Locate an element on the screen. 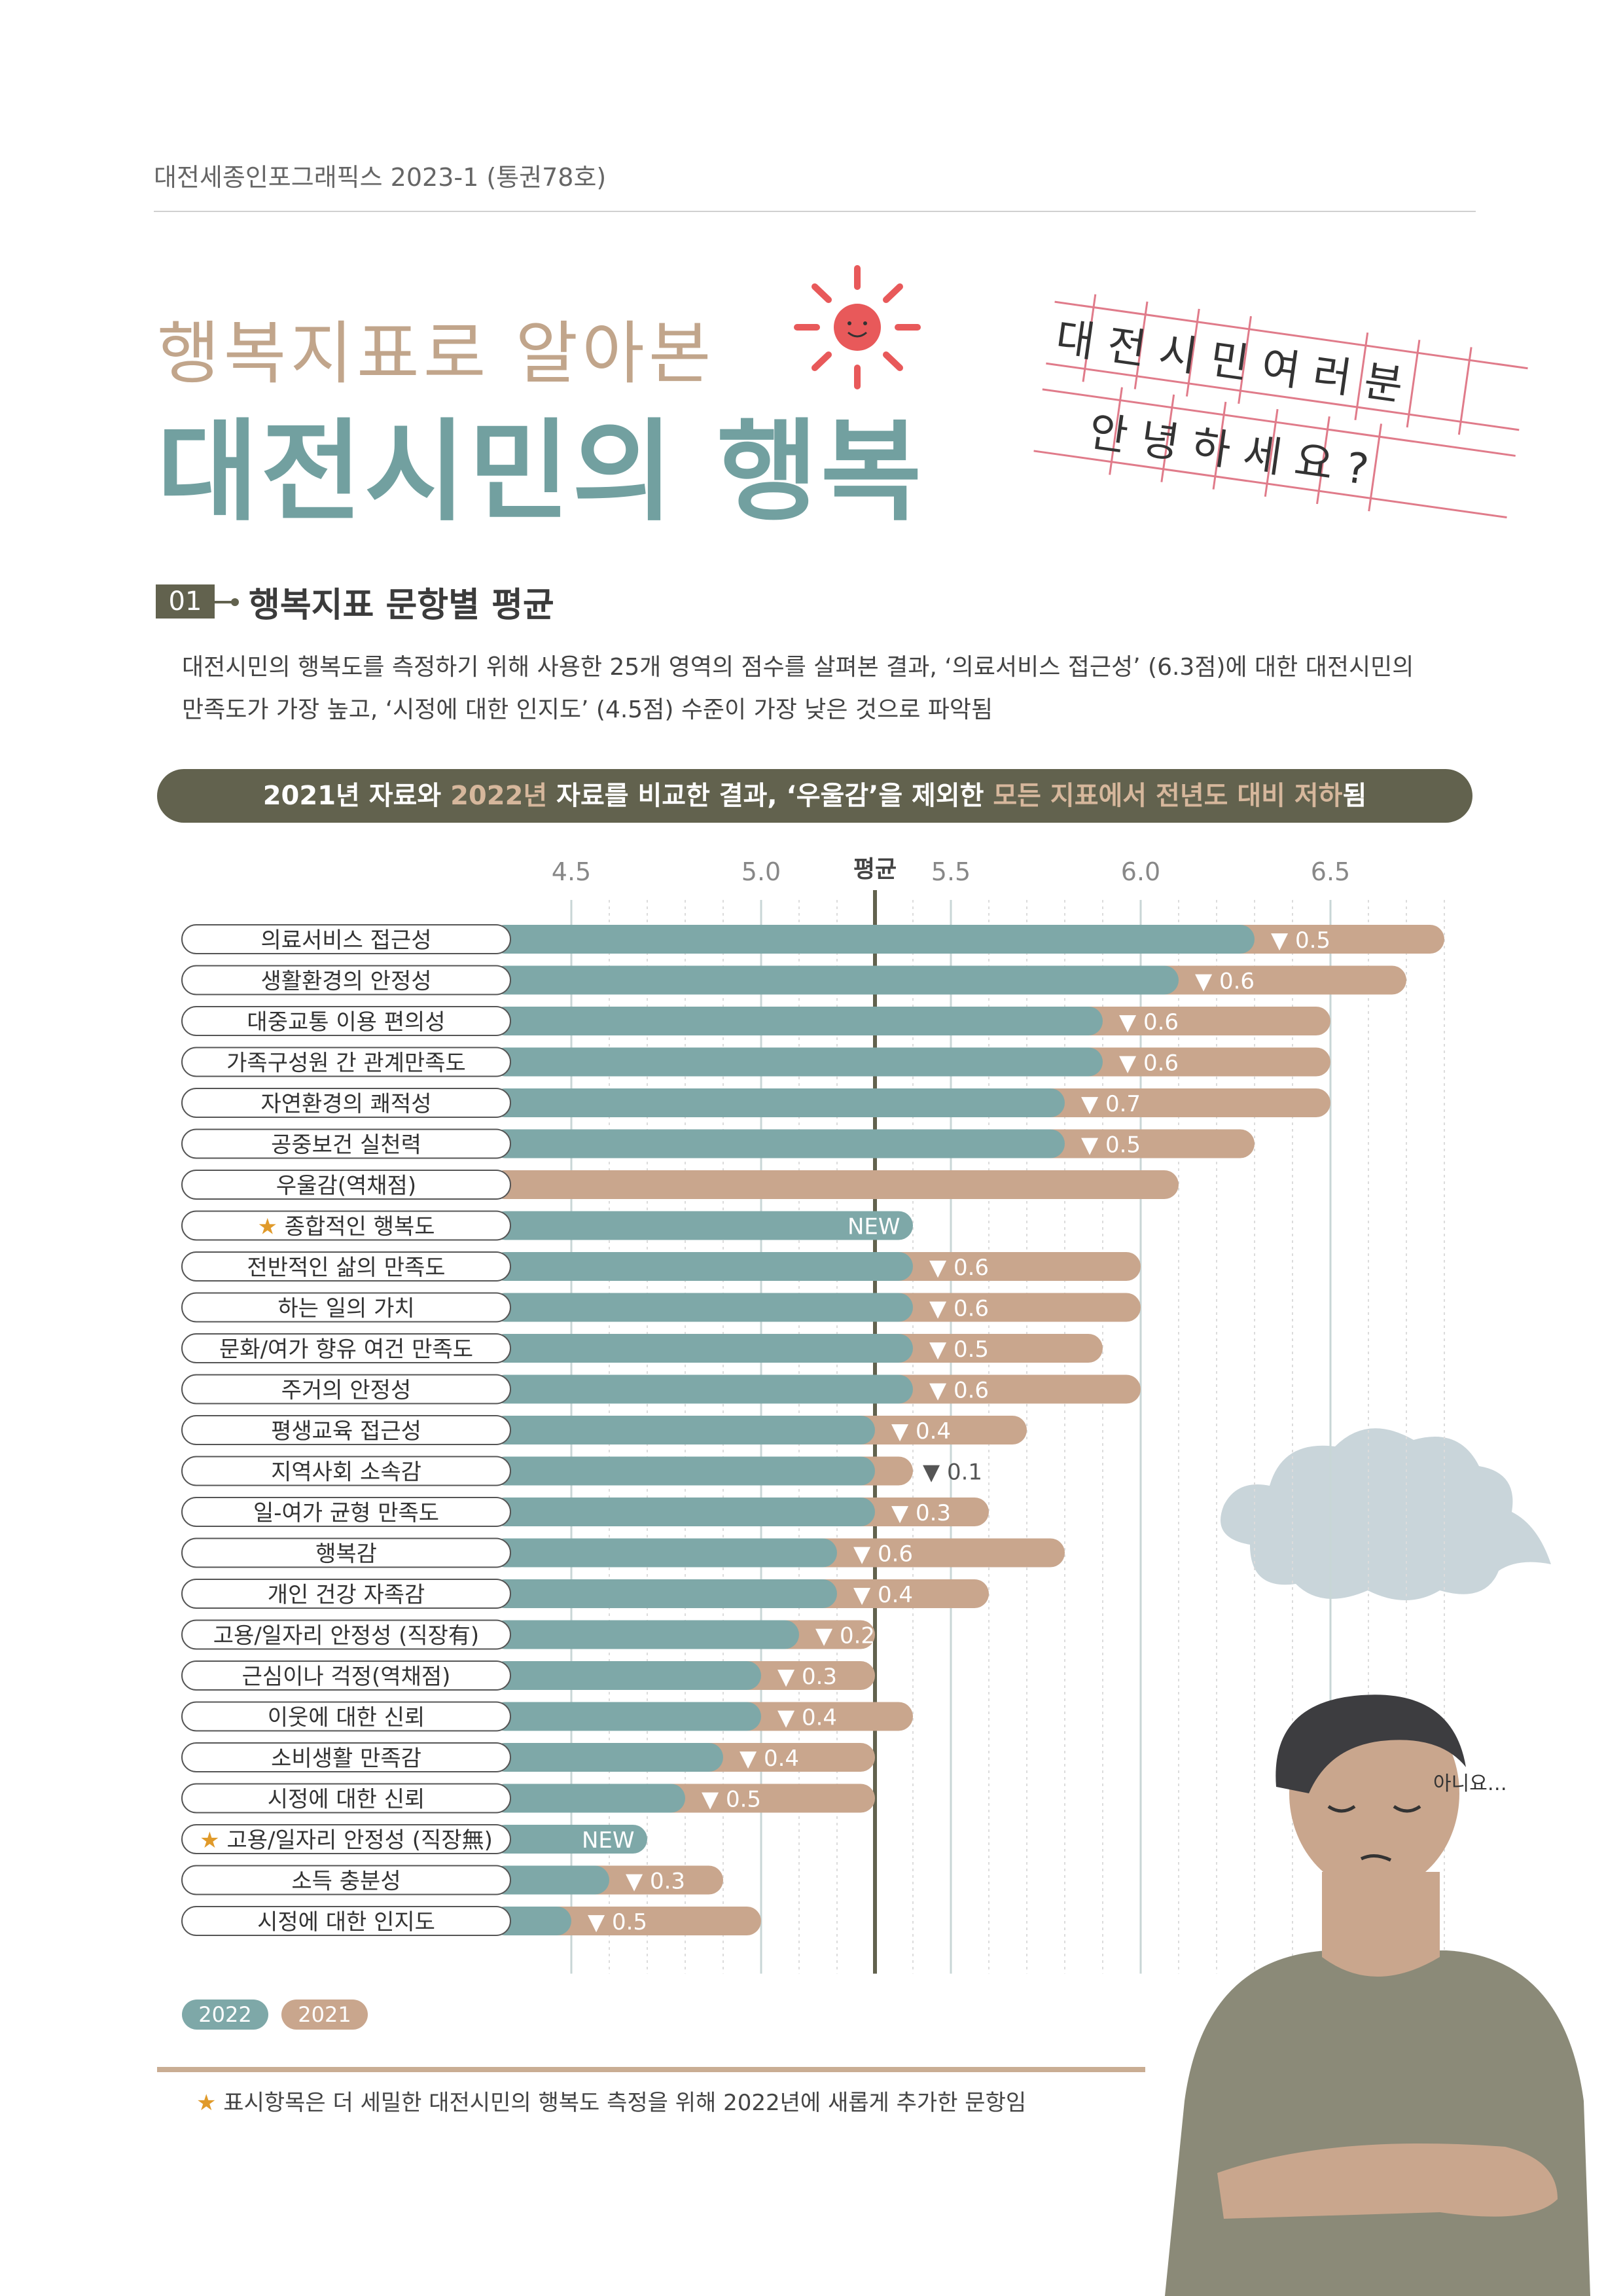  category-label-text: 가족구성원 간 관계만족도 is located at coordinates (346, 1063).